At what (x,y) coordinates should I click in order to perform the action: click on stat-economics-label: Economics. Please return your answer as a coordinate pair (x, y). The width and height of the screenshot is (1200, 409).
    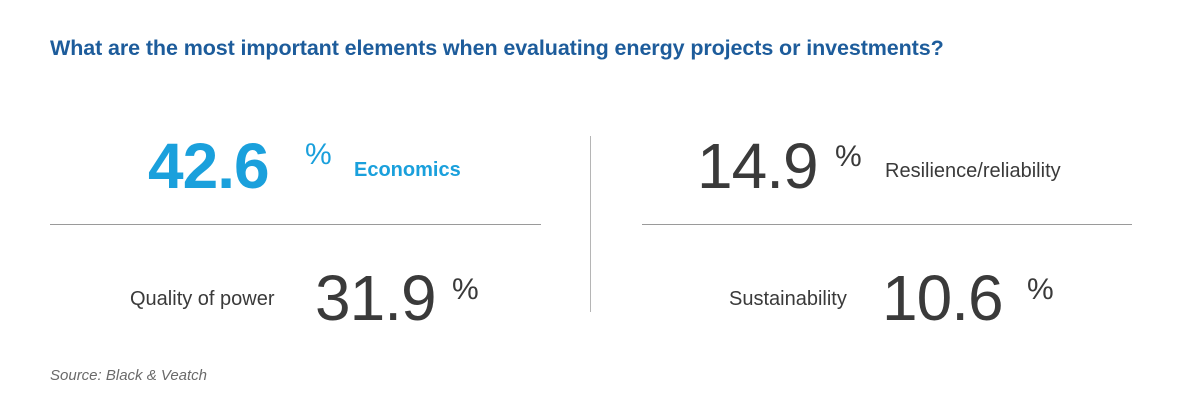
    Looking at the image, I should click on (407, 170).